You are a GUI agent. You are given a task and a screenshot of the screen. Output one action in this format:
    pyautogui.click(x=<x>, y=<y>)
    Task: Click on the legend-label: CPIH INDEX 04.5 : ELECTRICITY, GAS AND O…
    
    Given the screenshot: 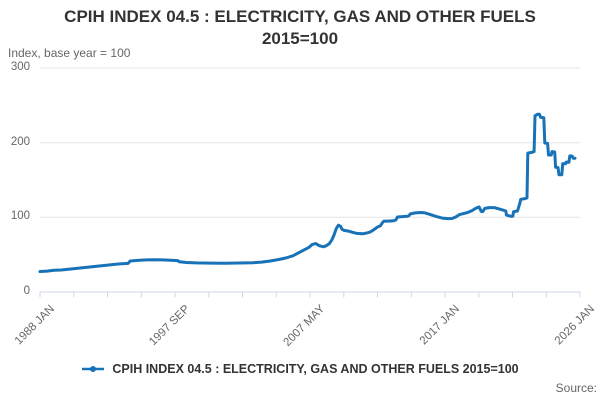 What is the action you would take?
    pyautogui.click(x=315, y=369)
    